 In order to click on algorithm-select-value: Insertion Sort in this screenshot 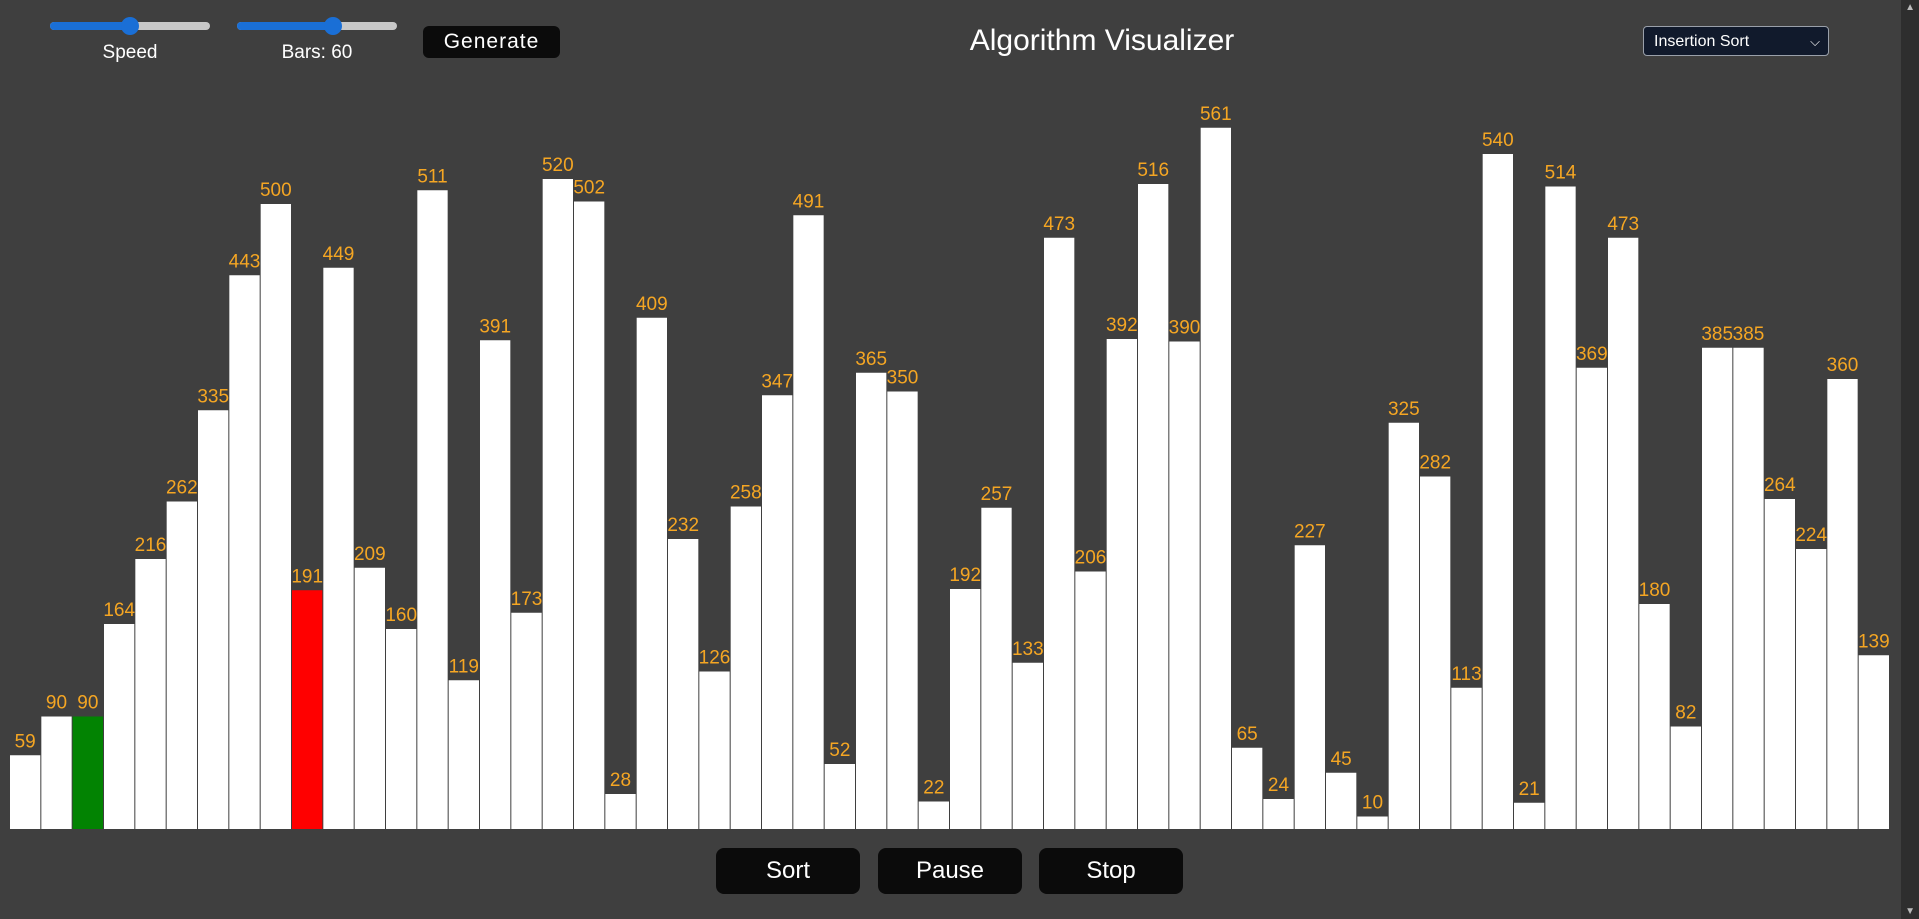, I will do `click(1702, 41)`.